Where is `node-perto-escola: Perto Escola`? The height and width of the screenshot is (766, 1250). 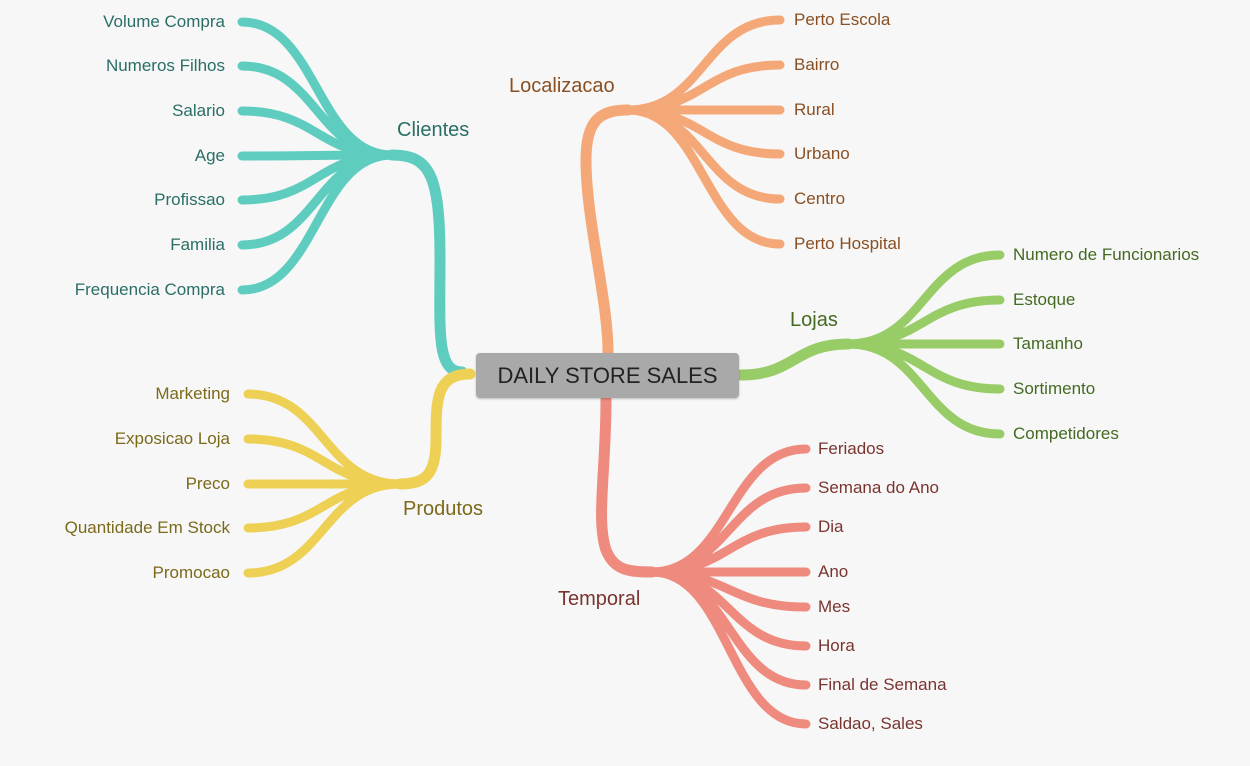
node-perto-escola: Perto Escola is located at coordinates (842, 19).